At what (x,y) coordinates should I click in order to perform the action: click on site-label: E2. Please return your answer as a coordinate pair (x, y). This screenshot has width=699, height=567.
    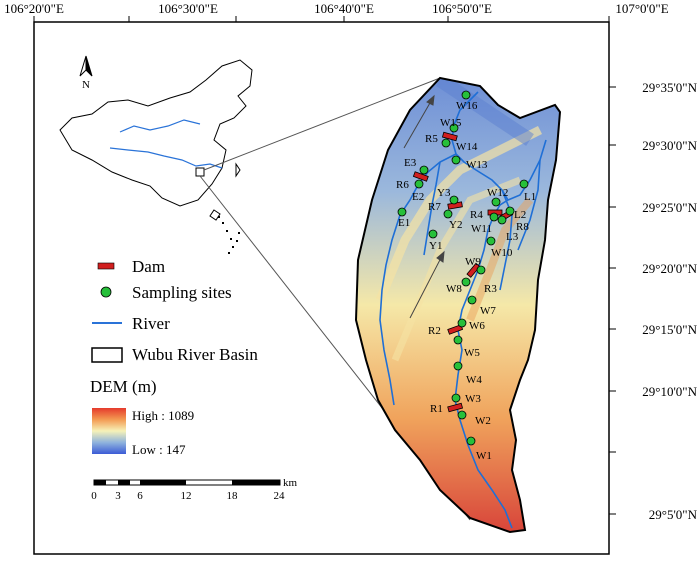
    Looking at the image, I should click on (418, 197).